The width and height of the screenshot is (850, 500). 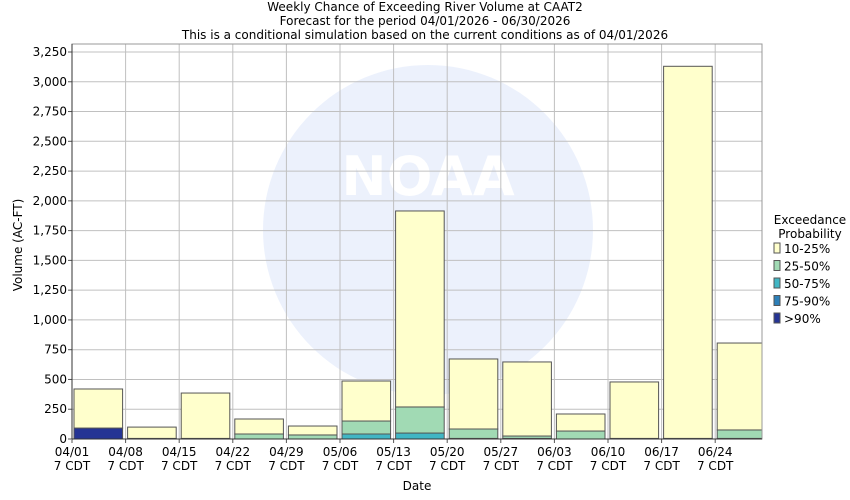 I want to click on x-tick-label: 06/17, so click(x=661, y=452).